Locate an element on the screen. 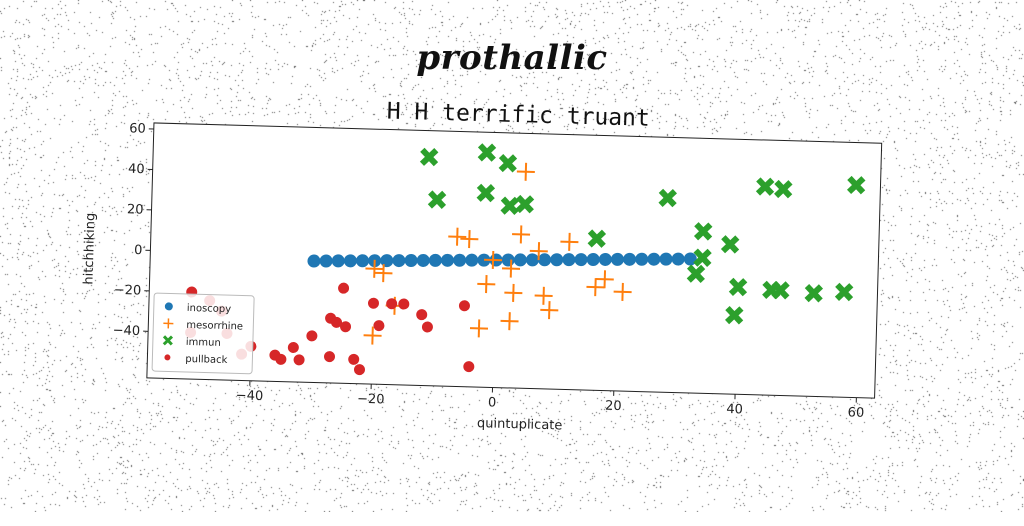 This screenshot has width=1024, height=526. x-tick-label: −40 is located at coordinates (250, 396).